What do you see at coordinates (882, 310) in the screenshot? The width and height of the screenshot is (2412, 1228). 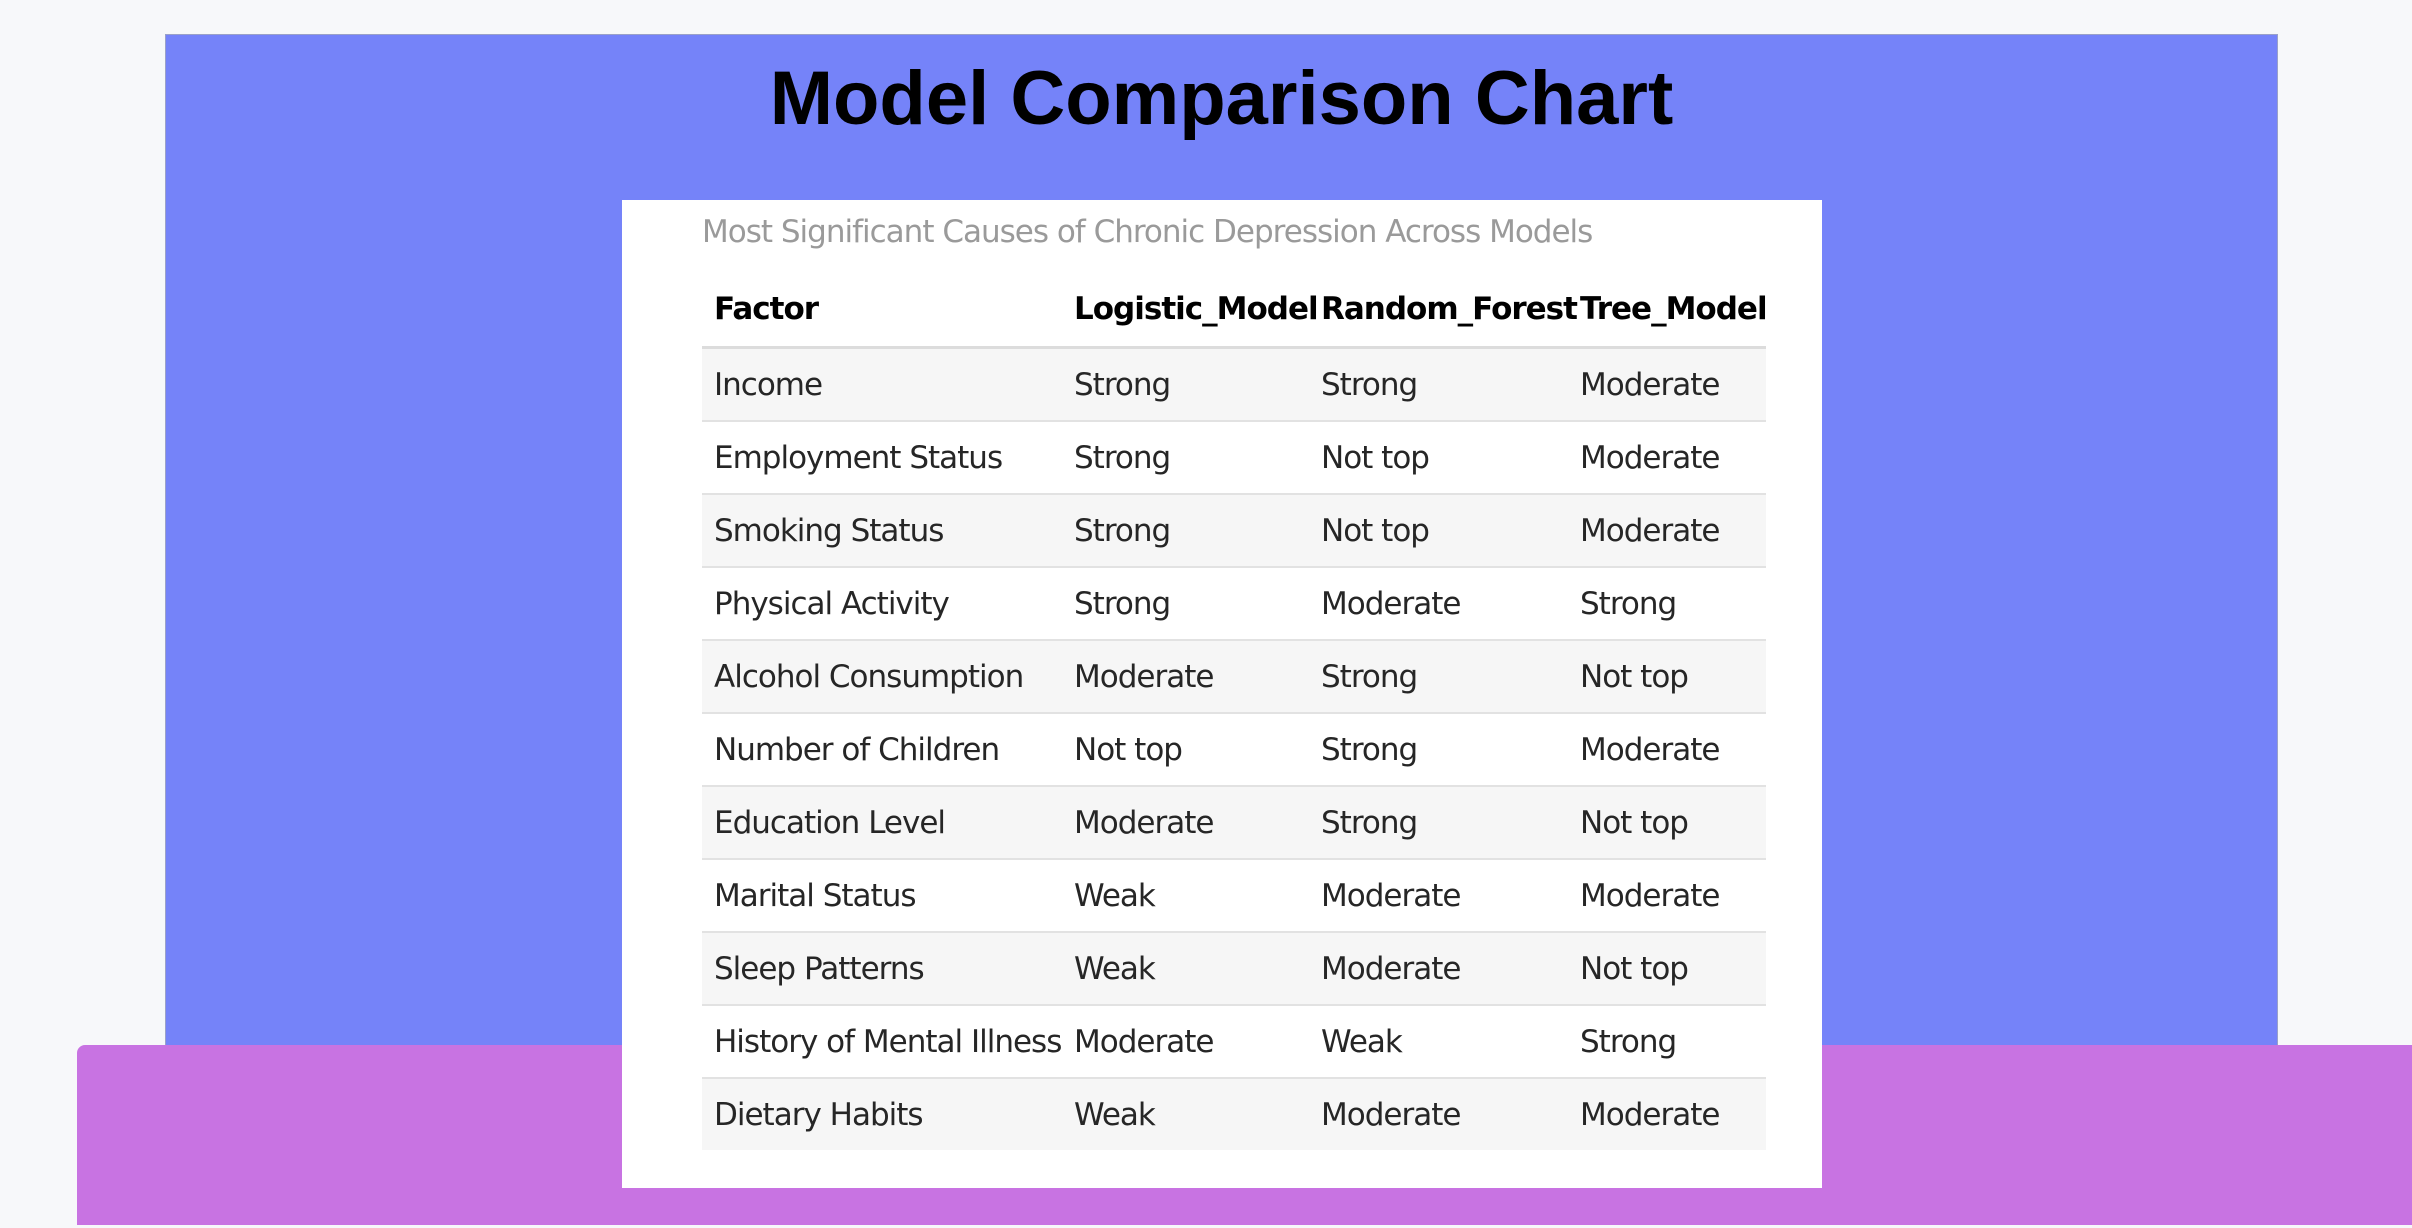 I see `header-factor: Factor` at bounding box center [882, 310].